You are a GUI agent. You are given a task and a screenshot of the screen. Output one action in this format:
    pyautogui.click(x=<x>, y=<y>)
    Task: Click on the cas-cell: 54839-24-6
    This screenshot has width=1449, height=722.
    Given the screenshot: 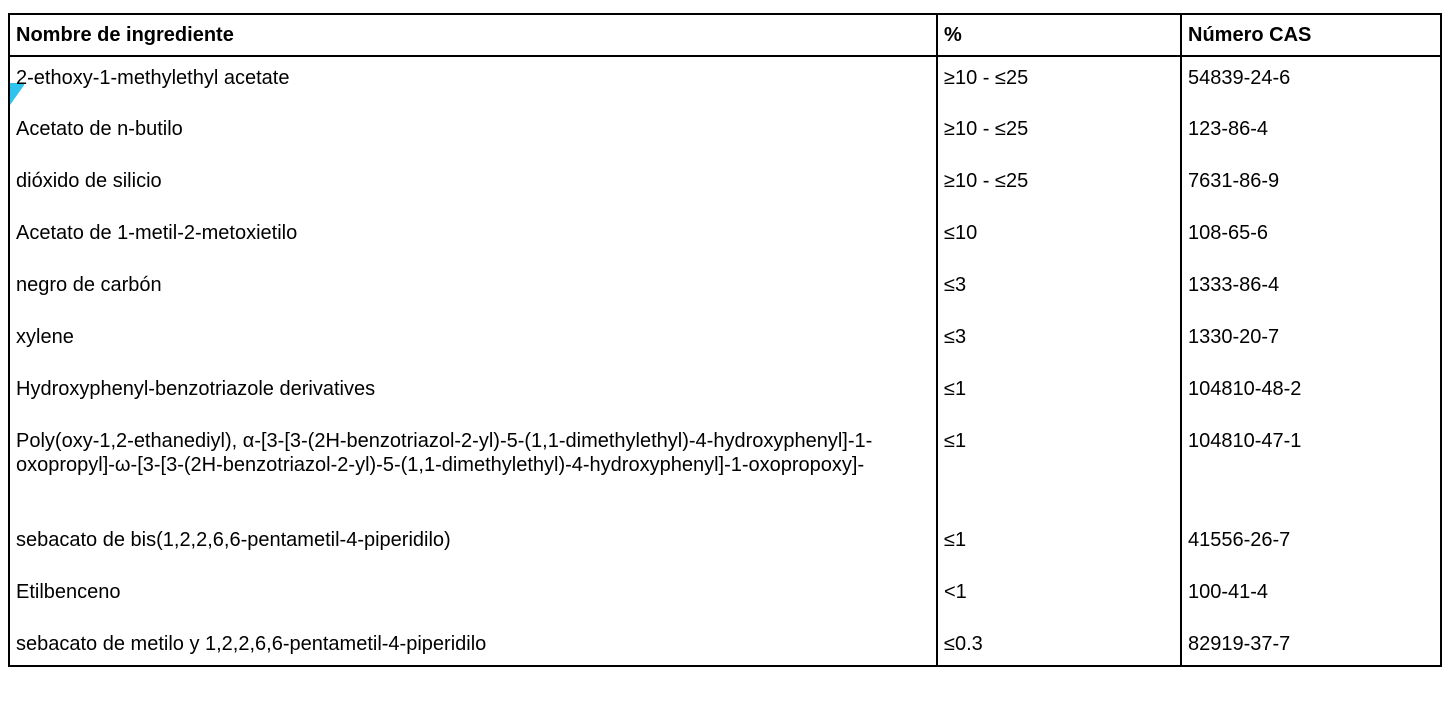 What is the action you would take?
    pyautogui.click(x=1311, y=82)
    